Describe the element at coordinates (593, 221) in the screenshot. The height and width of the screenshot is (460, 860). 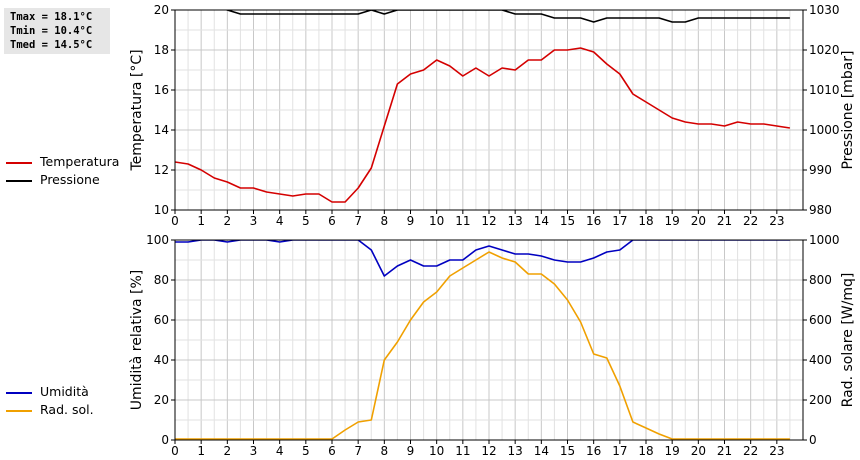
I see `top-x-tick-label: 16` at that location.